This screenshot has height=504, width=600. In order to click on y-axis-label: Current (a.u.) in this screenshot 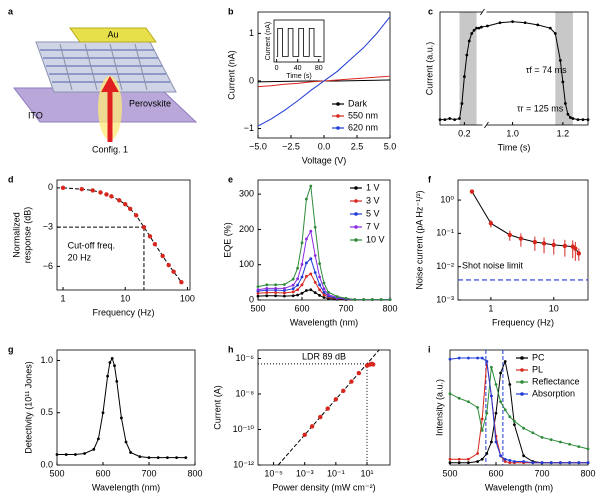, I will do `click(429, 69)`.